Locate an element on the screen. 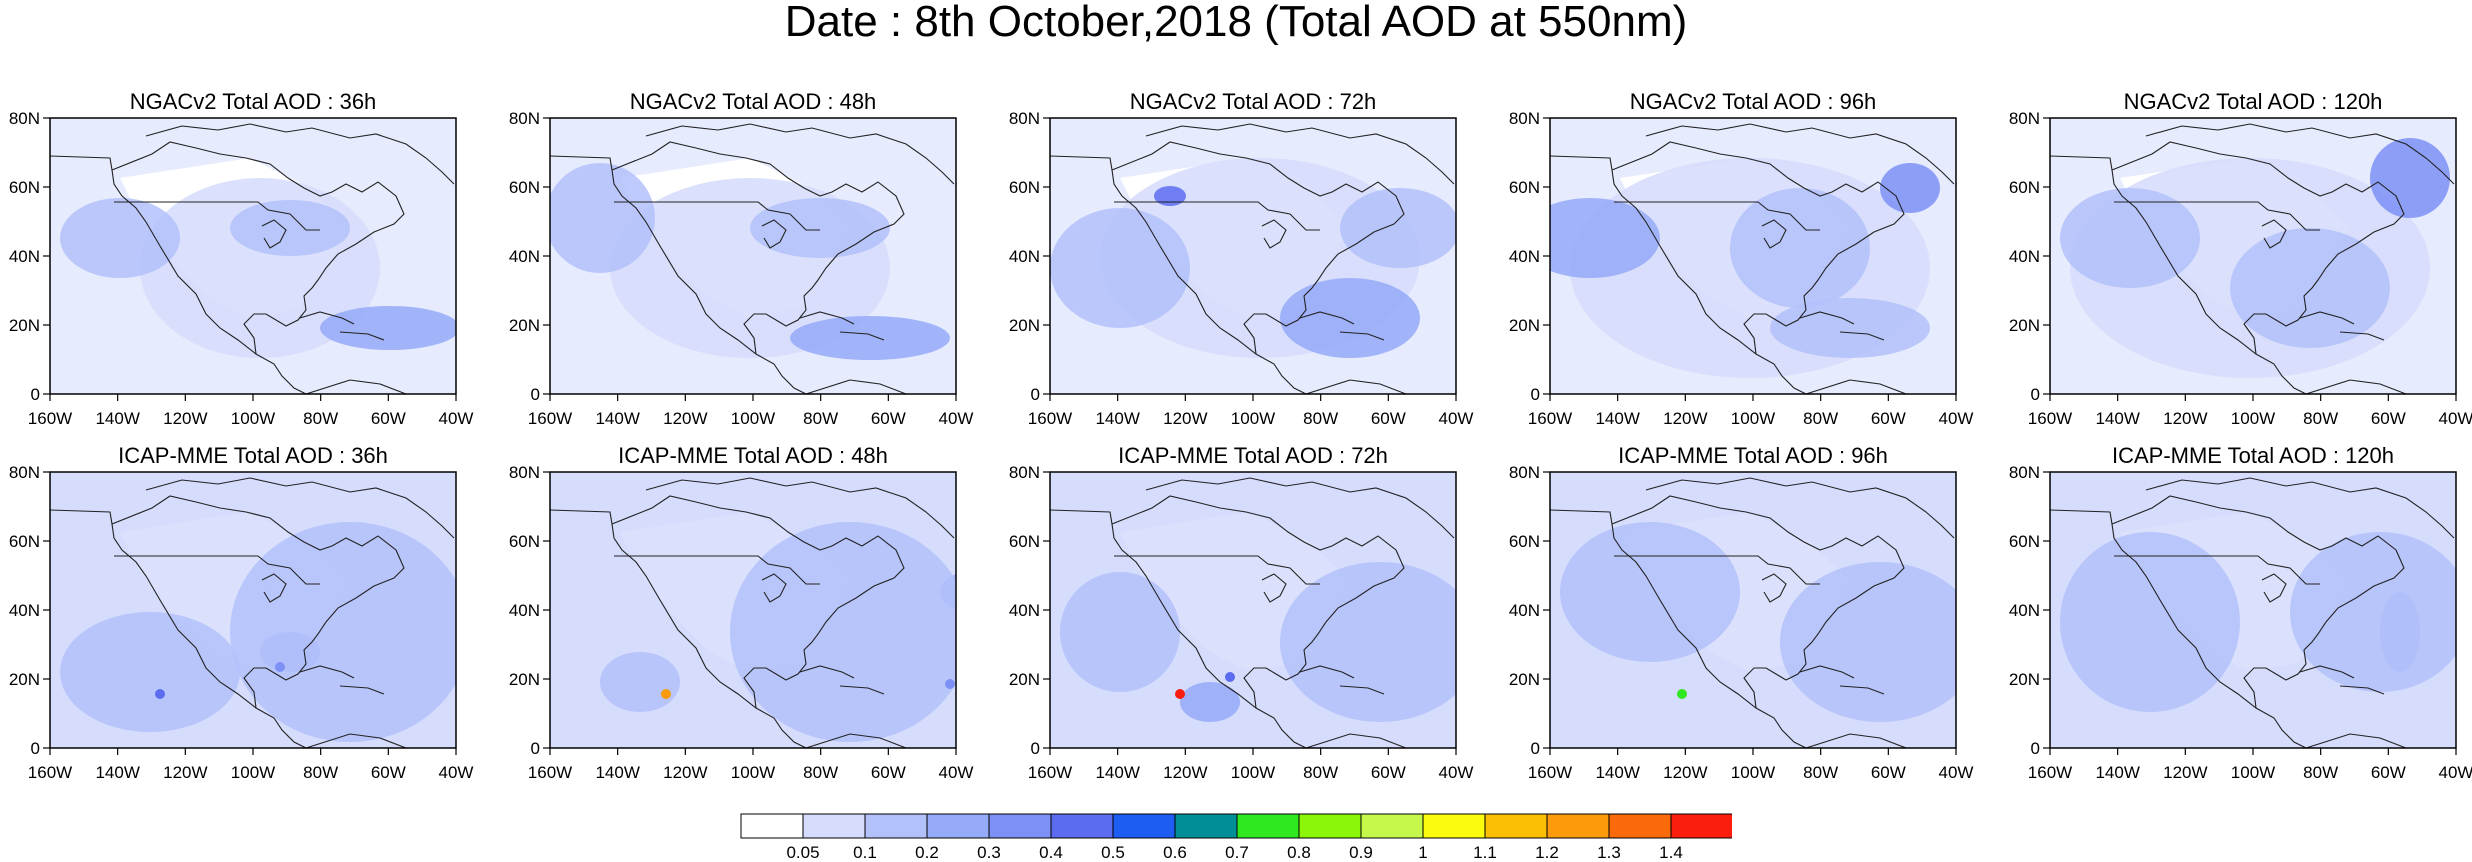 This screenshot has width=2472, height=862. colorbar-label: 0.05 is located at coordinates (802, 851).